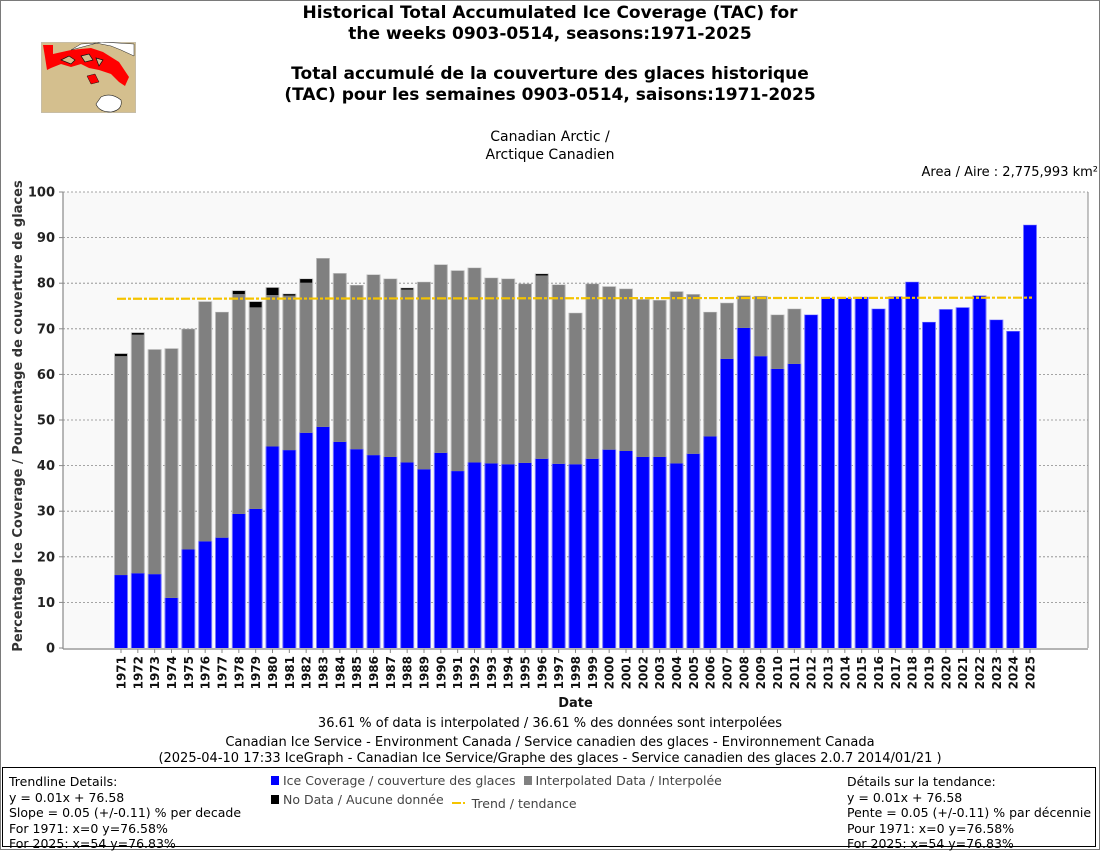 The image size is (1100, 852). What do you see at coordinates (390, 368) in the screenshot?
I see `bar-interpolated-1987` at bounding box center [390, 368].